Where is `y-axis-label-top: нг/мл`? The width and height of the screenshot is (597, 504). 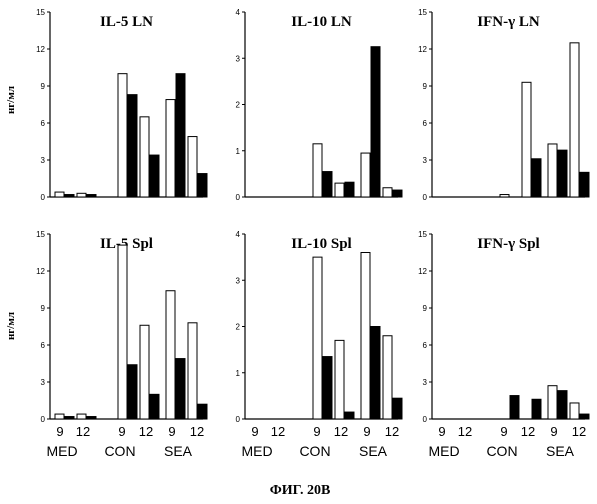 y-axis-label-top: нг/мл is located at coordinates (11, 100).